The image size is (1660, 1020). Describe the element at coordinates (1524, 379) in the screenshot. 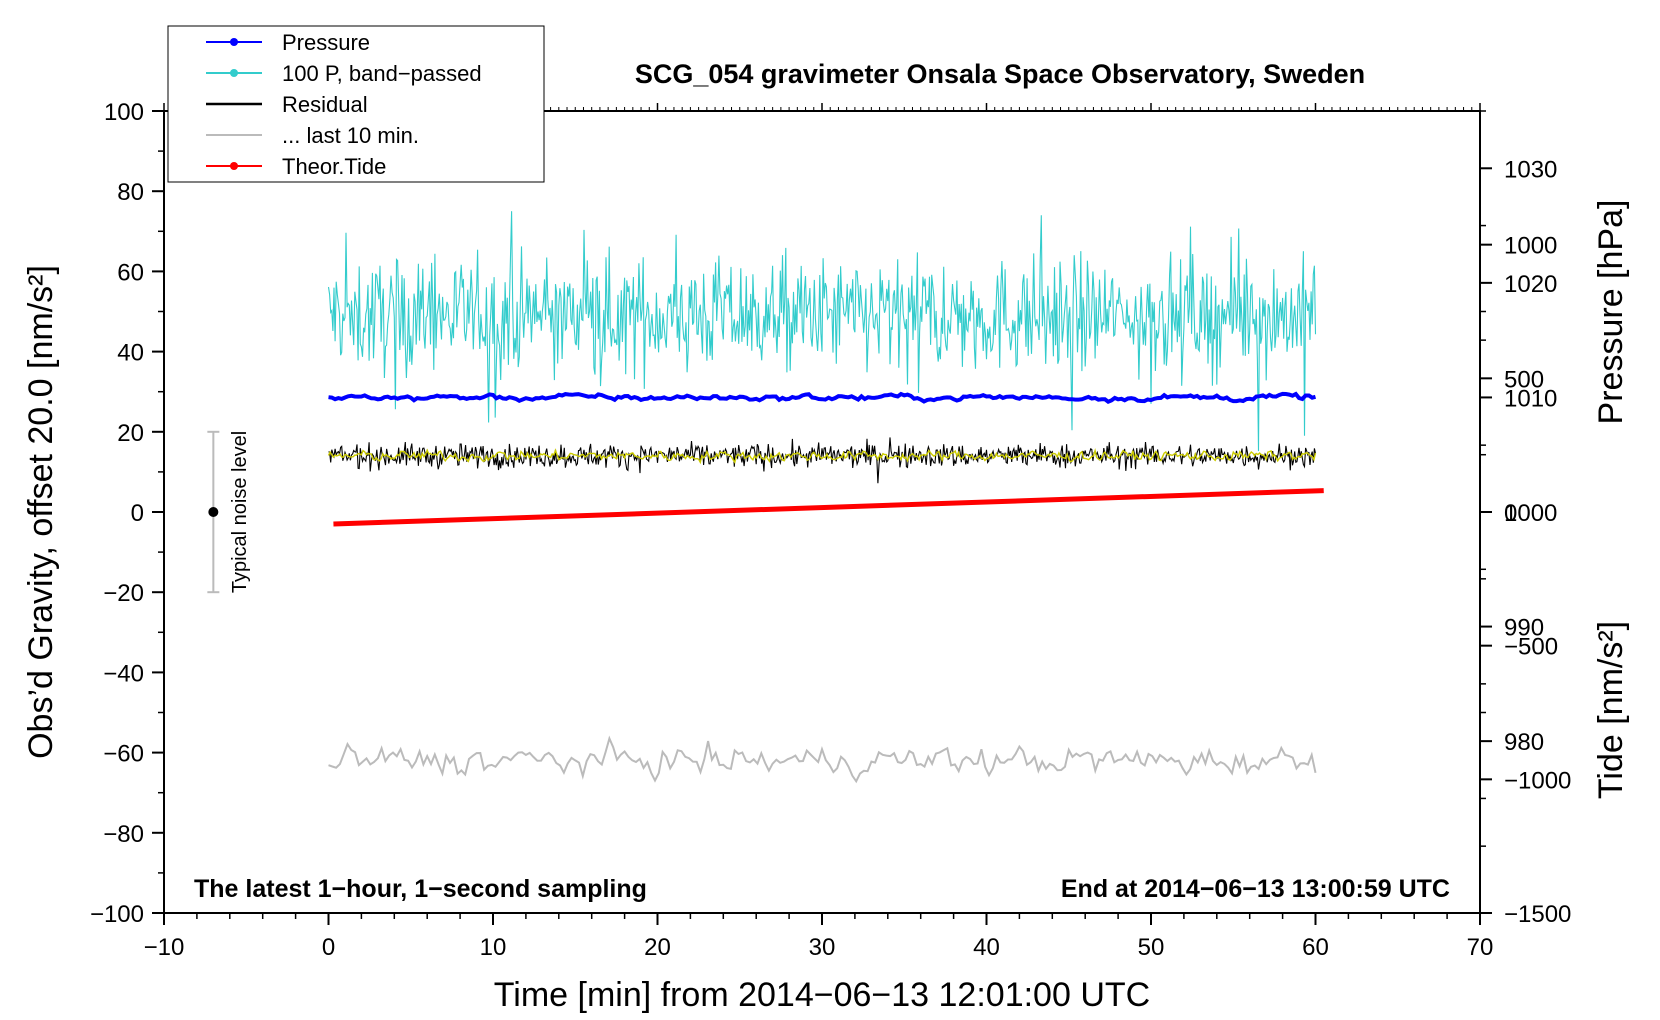

I see `tide-tick-label: 500` at that location.